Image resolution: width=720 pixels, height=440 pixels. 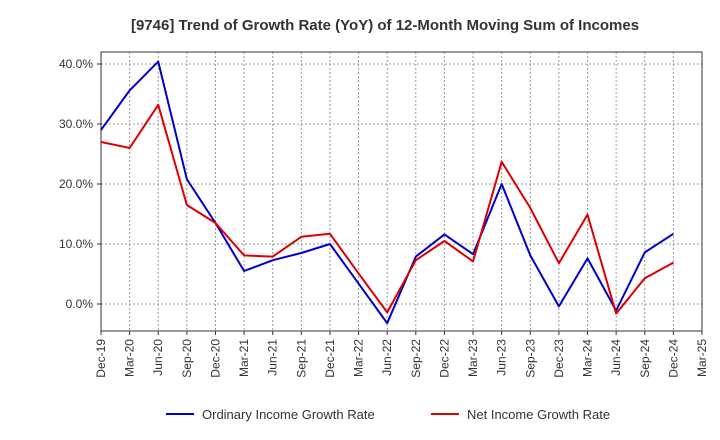 What do you see at coordinates (359, 358) in the screenshot?
I see `x-tick-label: Mar-22` at bounding box center [359, 358].